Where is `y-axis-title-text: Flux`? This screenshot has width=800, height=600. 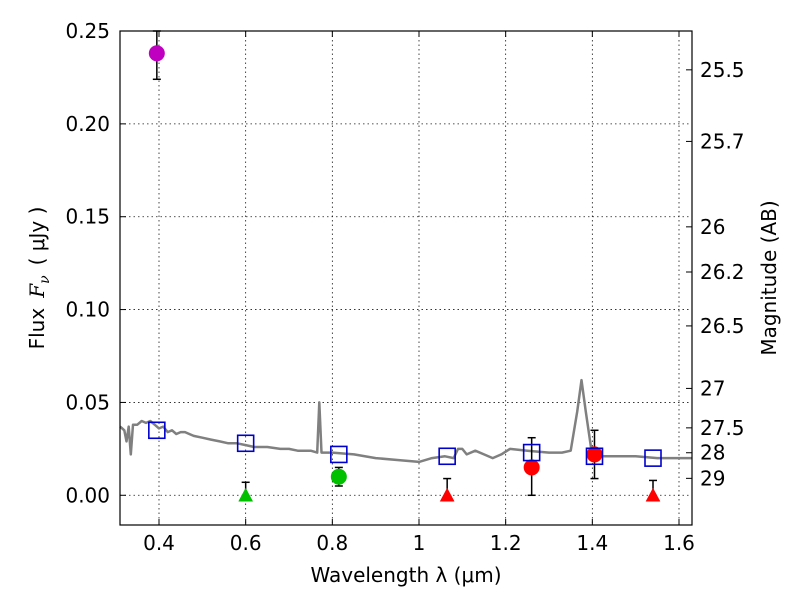 y-axis-title-text: Flux is located at coordinates (37, 329).